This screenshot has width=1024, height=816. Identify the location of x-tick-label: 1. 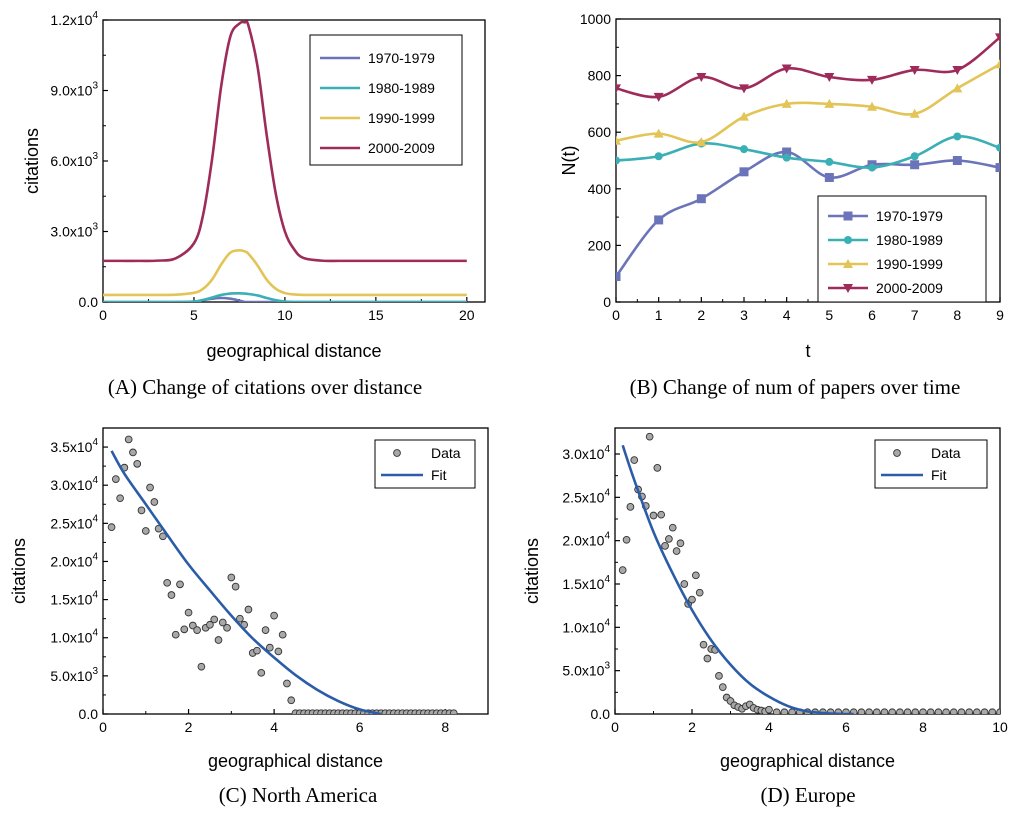
(659, 315).